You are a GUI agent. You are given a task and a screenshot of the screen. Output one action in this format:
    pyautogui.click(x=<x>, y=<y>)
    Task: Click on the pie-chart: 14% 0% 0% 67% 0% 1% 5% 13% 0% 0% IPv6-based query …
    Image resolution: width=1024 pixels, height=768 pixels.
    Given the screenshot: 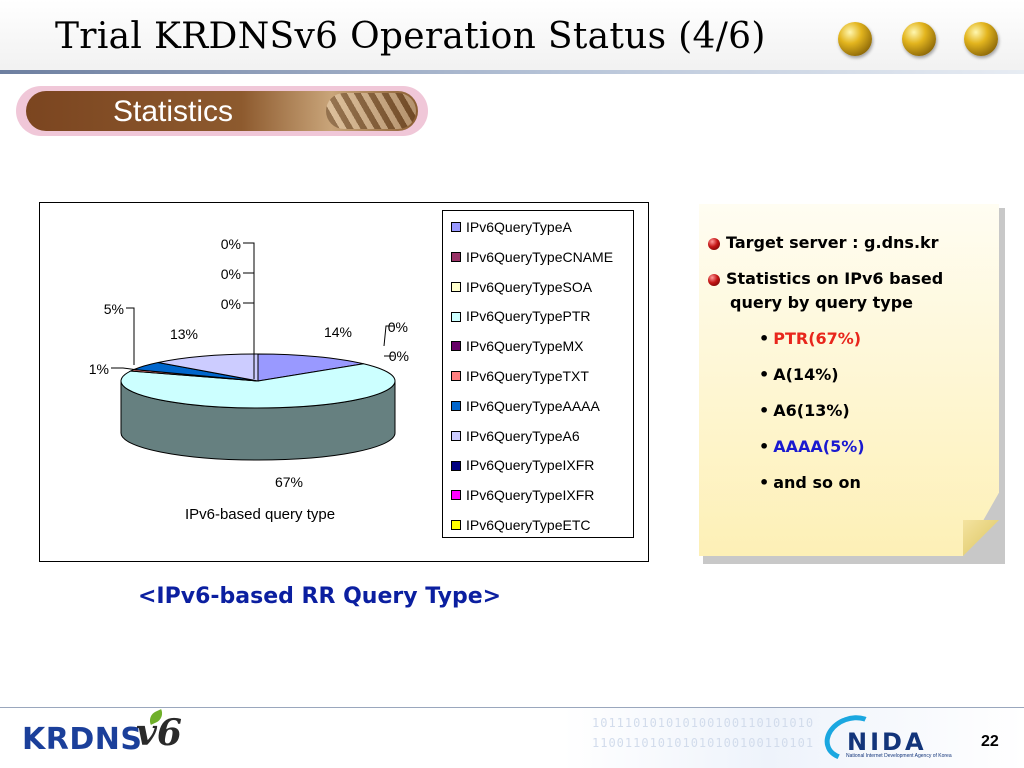 What is the action you would take?
    pyautogui.click(x=249, y=379)
    